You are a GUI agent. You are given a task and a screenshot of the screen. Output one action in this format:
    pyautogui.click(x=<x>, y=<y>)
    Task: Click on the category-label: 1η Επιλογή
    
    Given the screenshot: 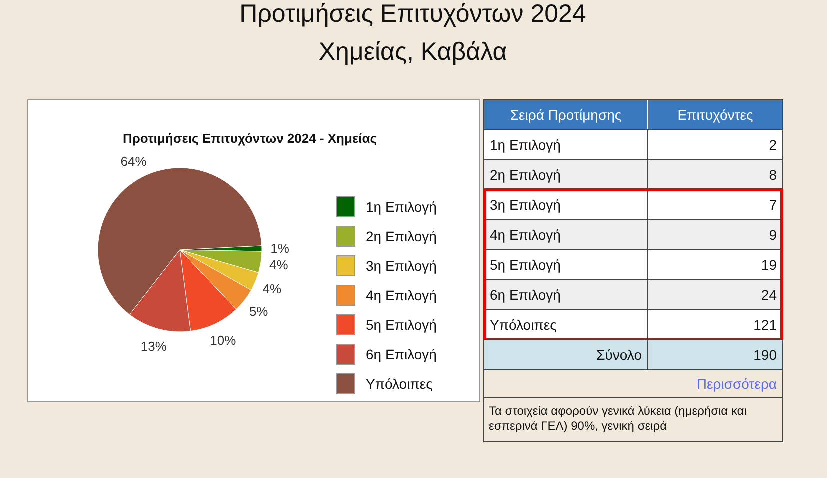 What is the action you would take?
    pyautogui.click(x=525, y=145)
    